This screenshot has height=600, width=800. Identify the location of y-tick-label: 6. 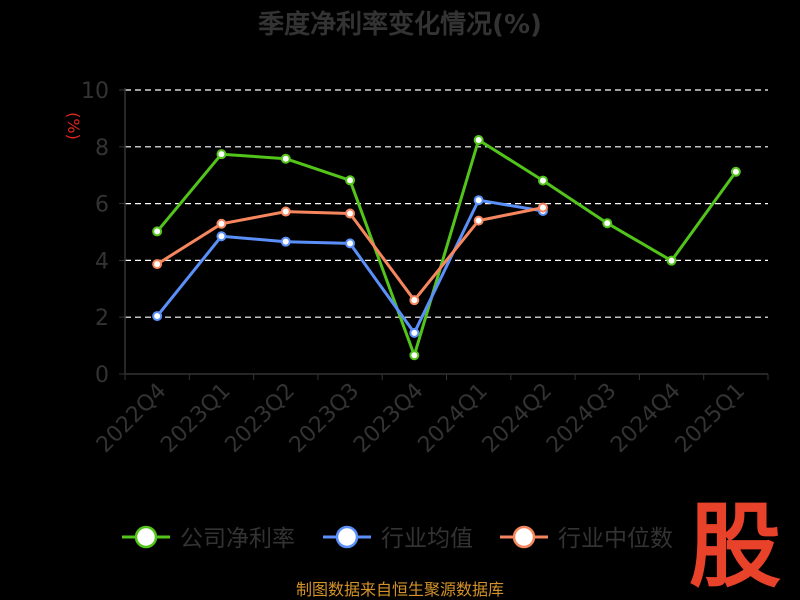
(102, 205).